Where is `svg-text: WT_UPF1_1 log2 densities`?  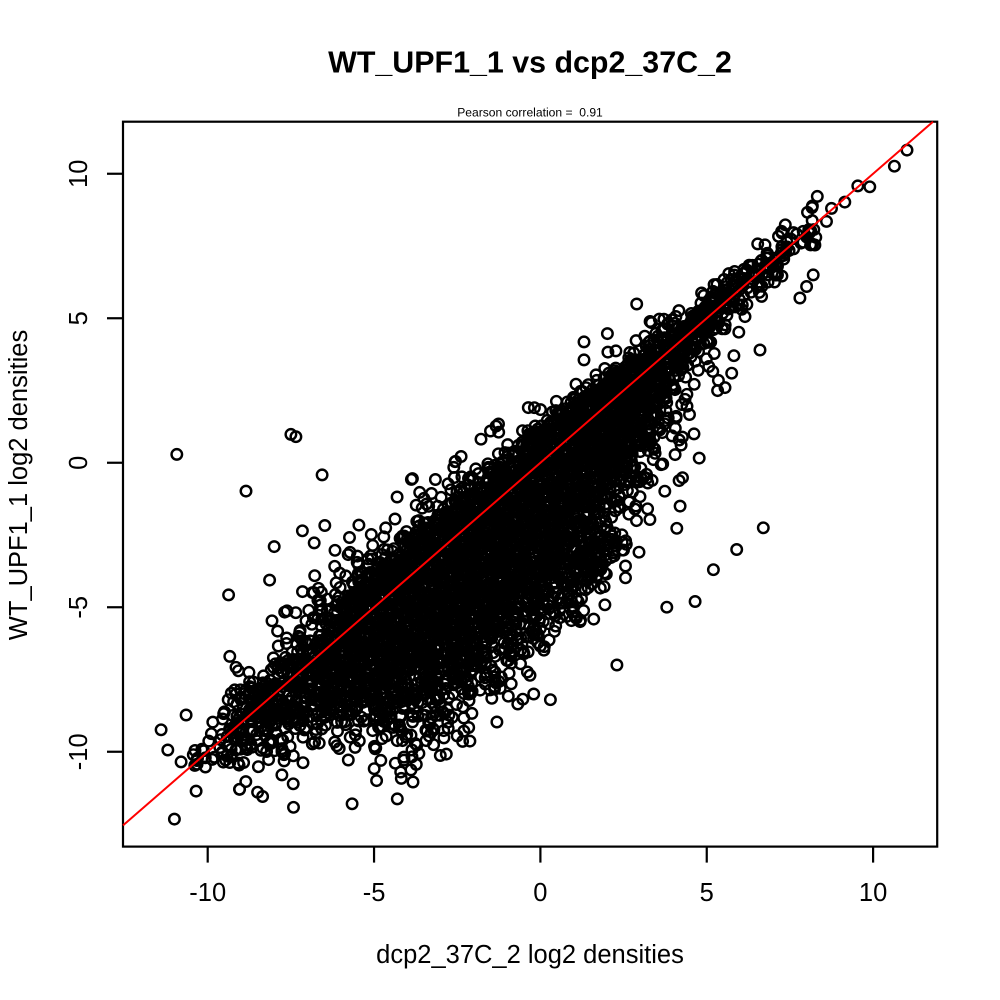 svg-text: WT_UPF1_1 log2 densities is located at coordinates (19, 485).